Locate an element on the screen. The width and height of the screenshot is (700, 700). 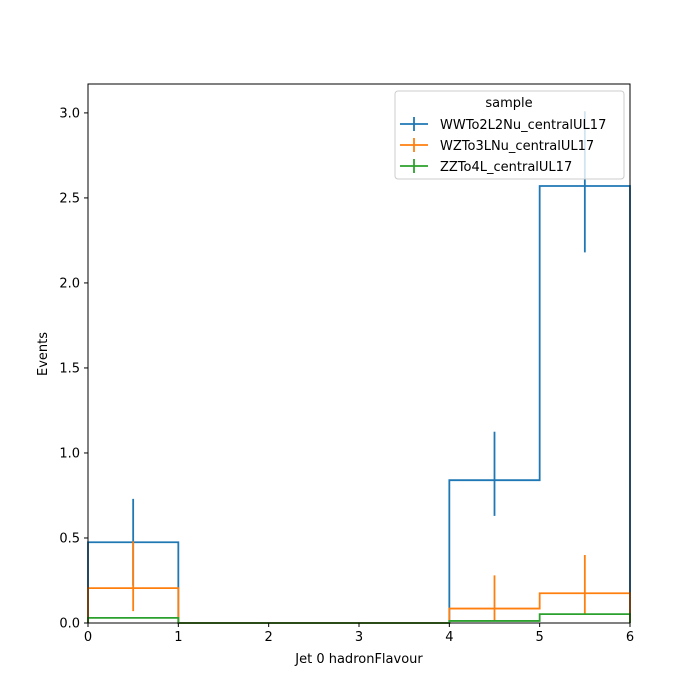
legend-label: WZTo3LNu_centralUL17 is located at coordinates (517, 146).